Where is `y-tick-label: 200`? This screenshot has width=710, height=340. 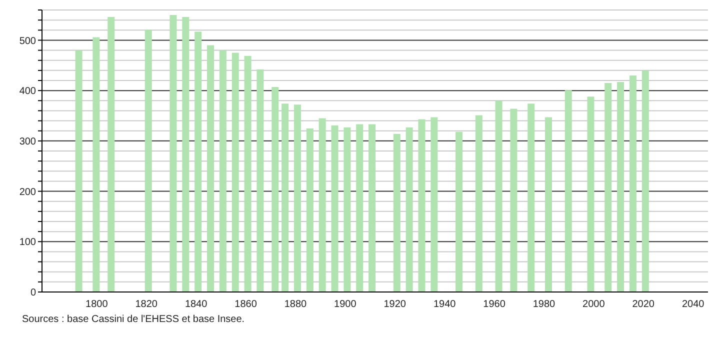
y-tick-label: 200 is located at coordinates (27, 192).